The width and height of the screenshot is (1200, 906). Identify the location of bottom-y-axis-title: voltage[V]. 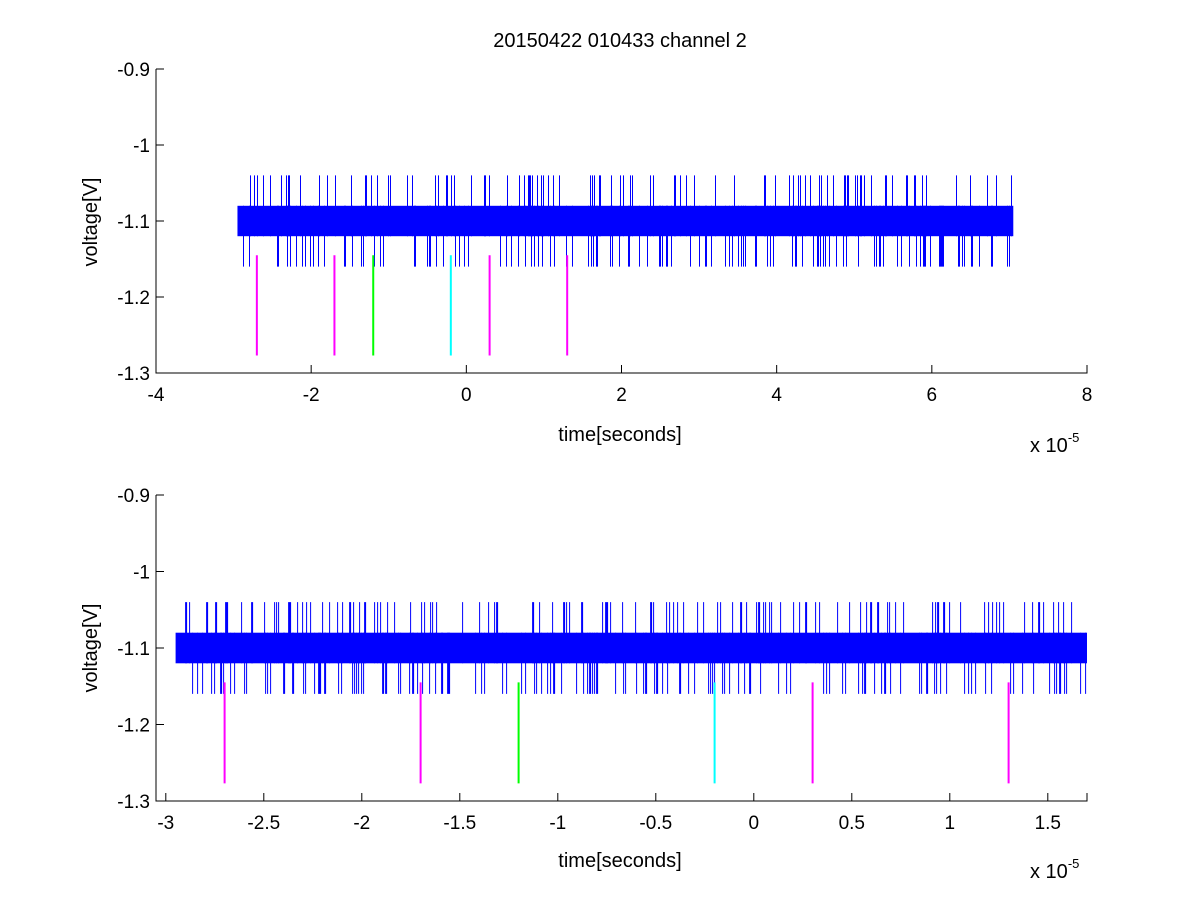
(91, 648).